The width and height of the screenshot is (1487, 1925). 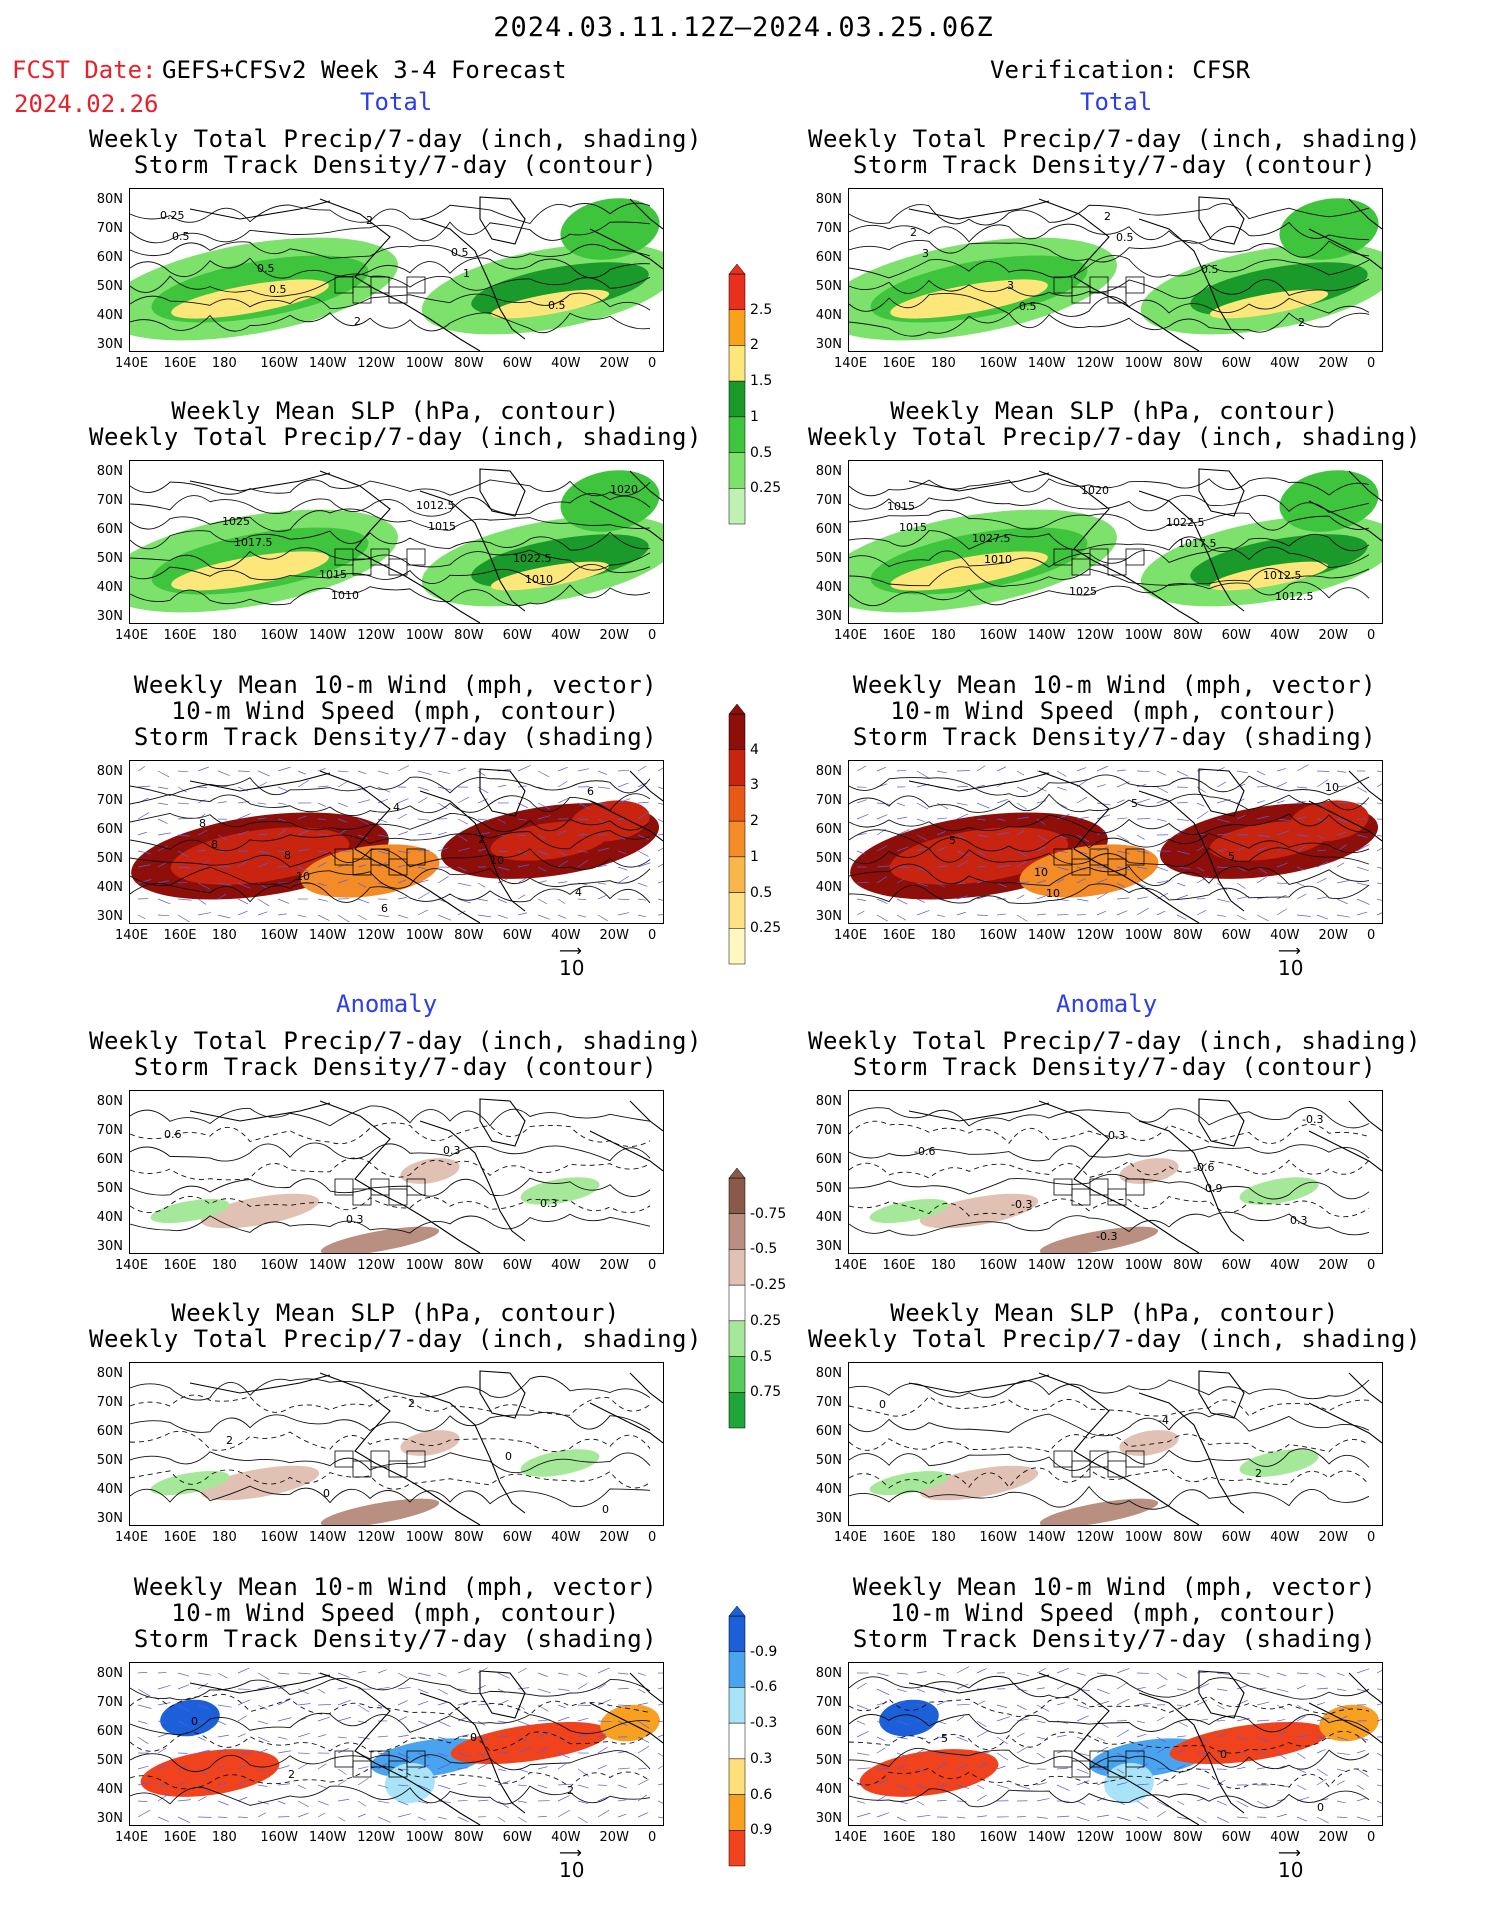 What do you see at coordinates (828, 500) in the screenshot?
I see `verification-total-slp-precip-lat-tick: 70N` at bounding box center [828, 500].